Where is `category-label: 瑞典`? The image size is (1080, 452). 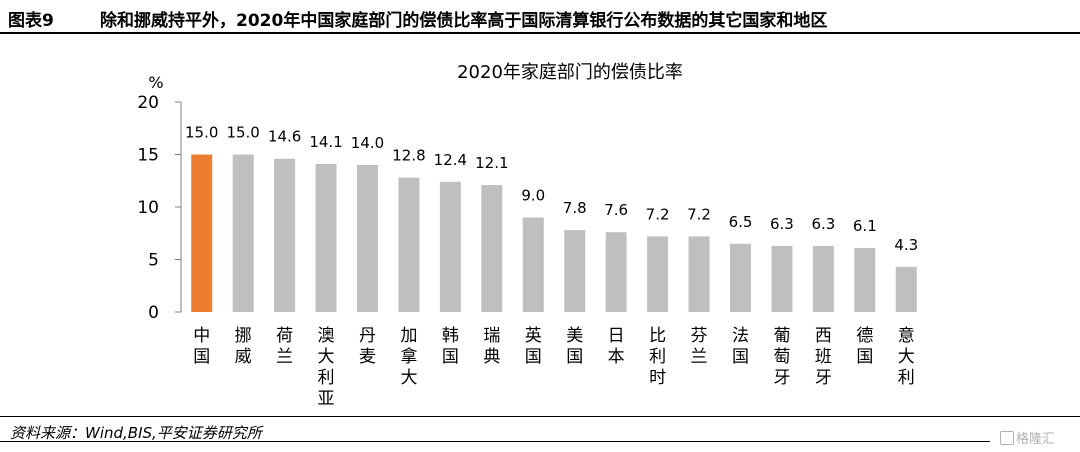
category-label: 瑞典 is located at coordinates (491, 346).